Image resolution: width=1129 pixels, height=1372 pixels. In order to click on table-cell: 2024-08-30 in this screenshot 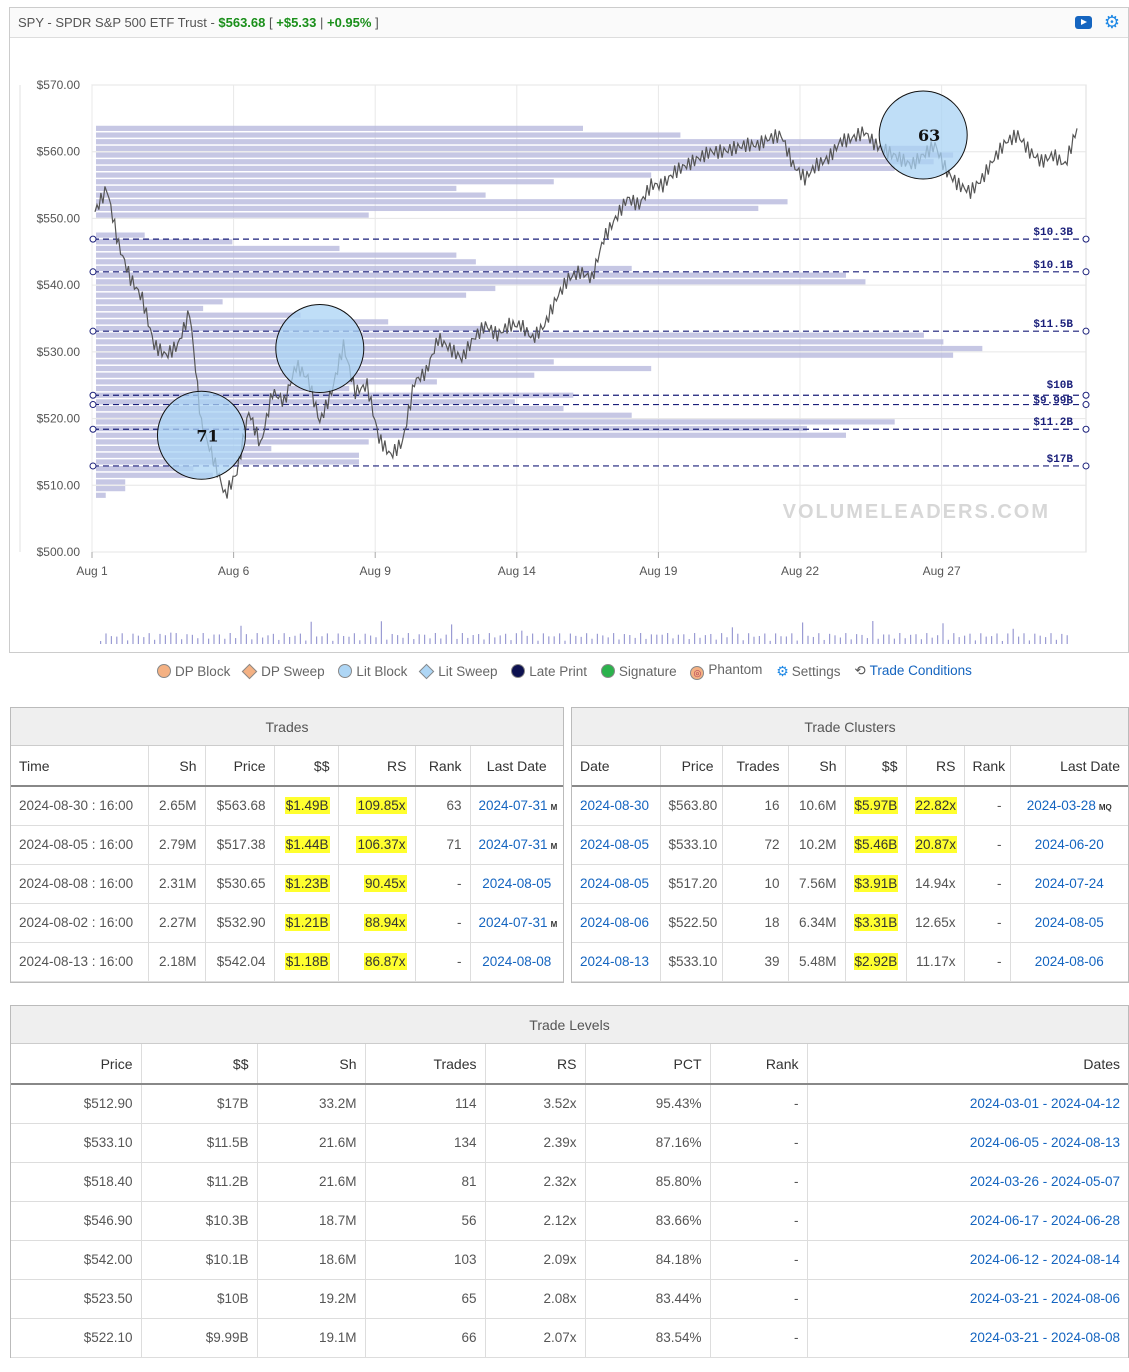, I will do `click(616, 806)`.